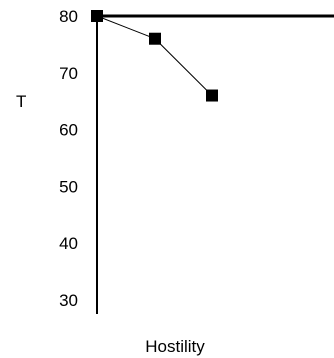 This screenshot has height=358, width=334. What do you see at coordinates (21, 101) in the screenshot?
I see `y-axis-label: T` at bounding box center [21, 101].